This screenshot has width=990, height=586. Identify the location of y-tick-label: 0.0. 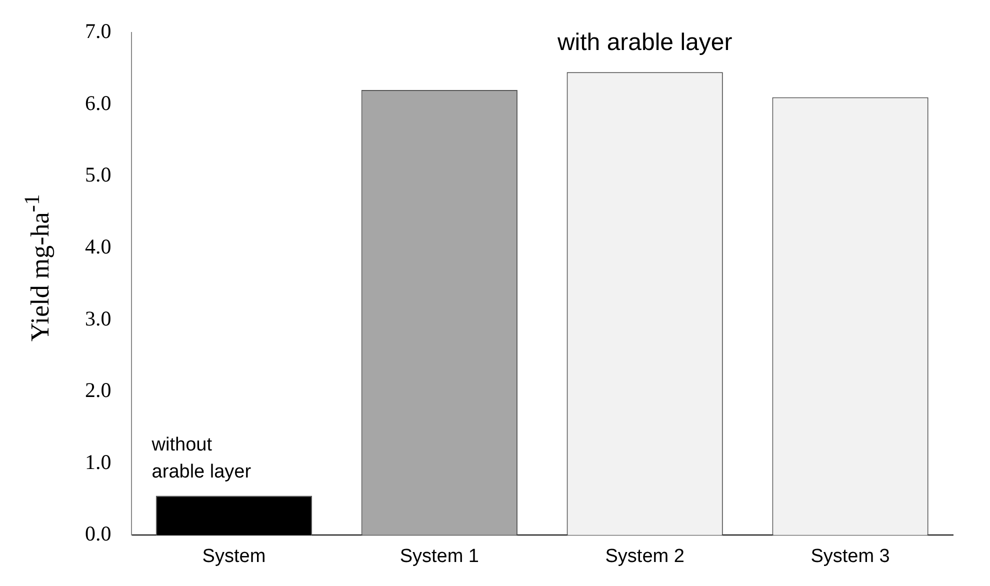
(98, 534).